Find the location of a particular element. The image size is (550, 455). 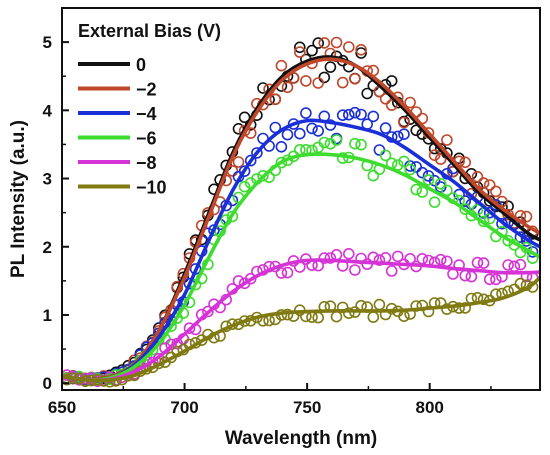

legend-item: −4 is located at coordinates (117, 114).